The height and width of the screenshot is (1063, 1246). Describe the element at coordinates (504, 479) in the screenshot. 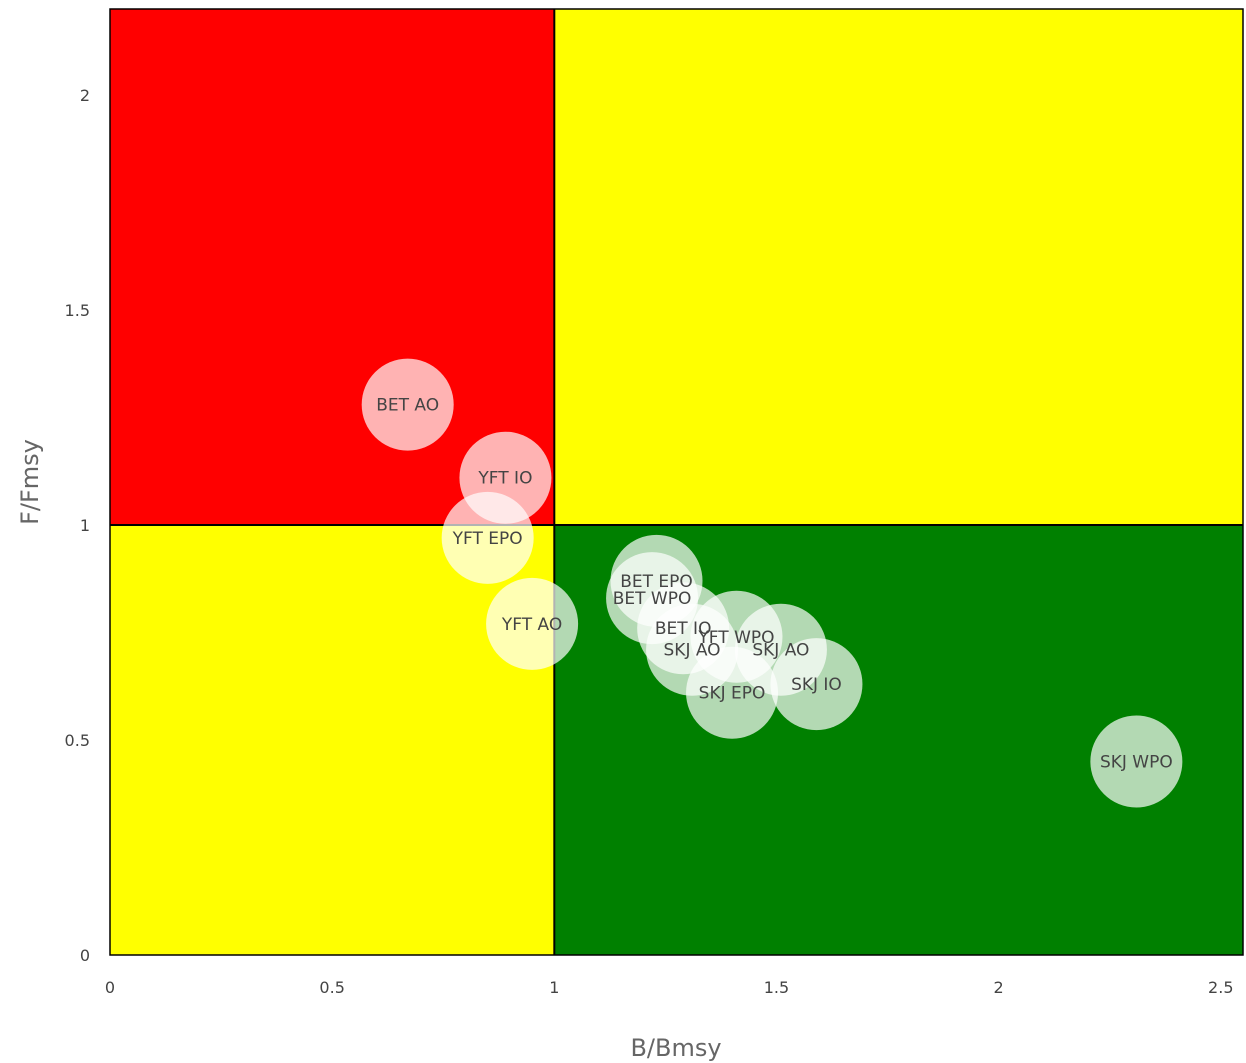

I see `data-point-label: YFT IO` at that location.